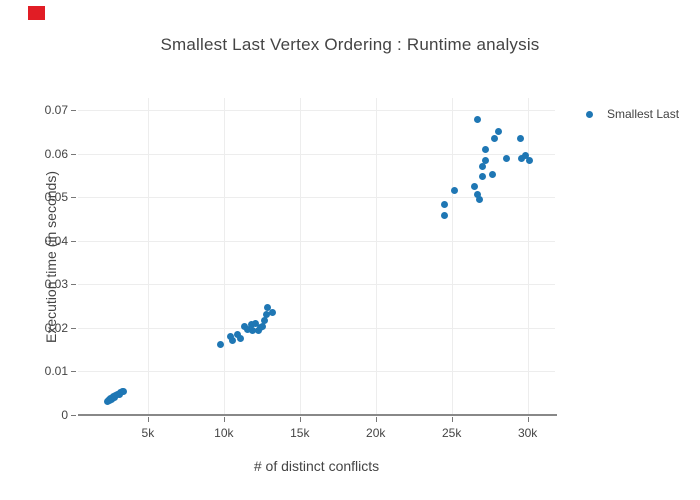 This screenshot has width=700, height=500. What do you see at coordinates (56, 284) in the screenshot?
I see `y-tick-label: 0.03` at bounding box center [56, 284].